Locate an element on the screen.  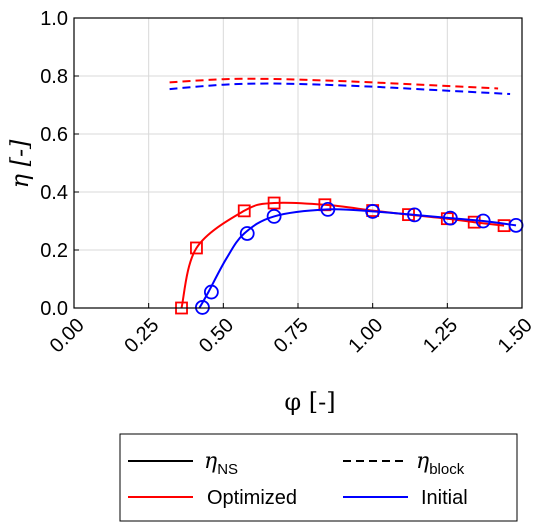
legend-initial-label: Initial is located at coordinates (444, 498).